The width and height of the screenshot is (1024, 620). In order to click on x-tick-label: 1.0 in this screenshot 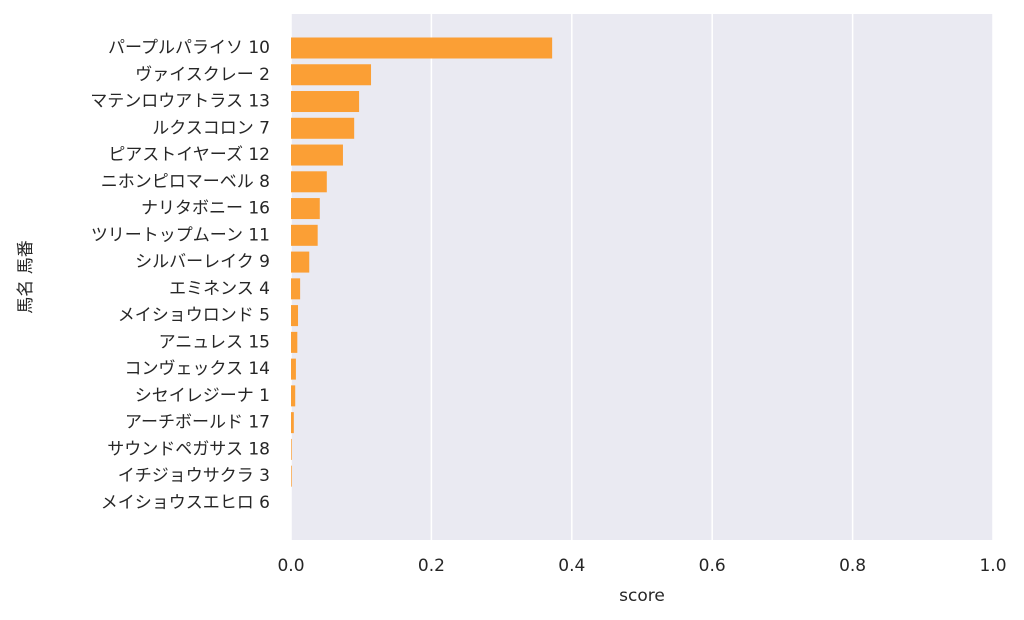, I will do `click(992, 566)`.